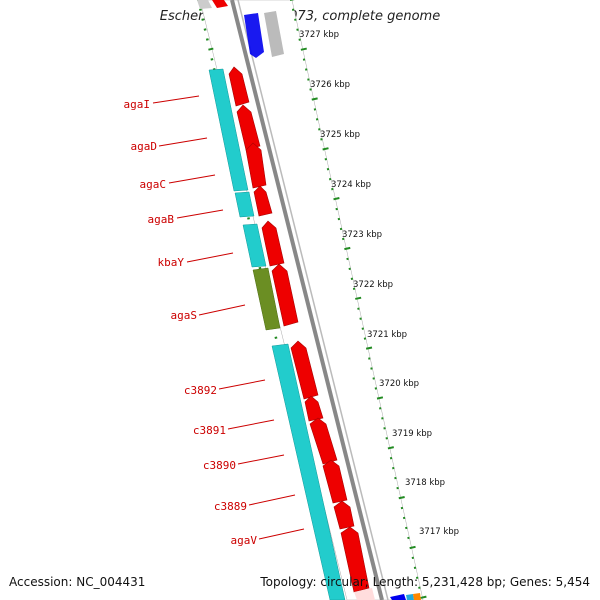 The height and width of the screenshot is (600, 600). Describe the element at coordinates (425, 483) in the screenshot. I see `kbp-label: 3718 kbp` at that location.